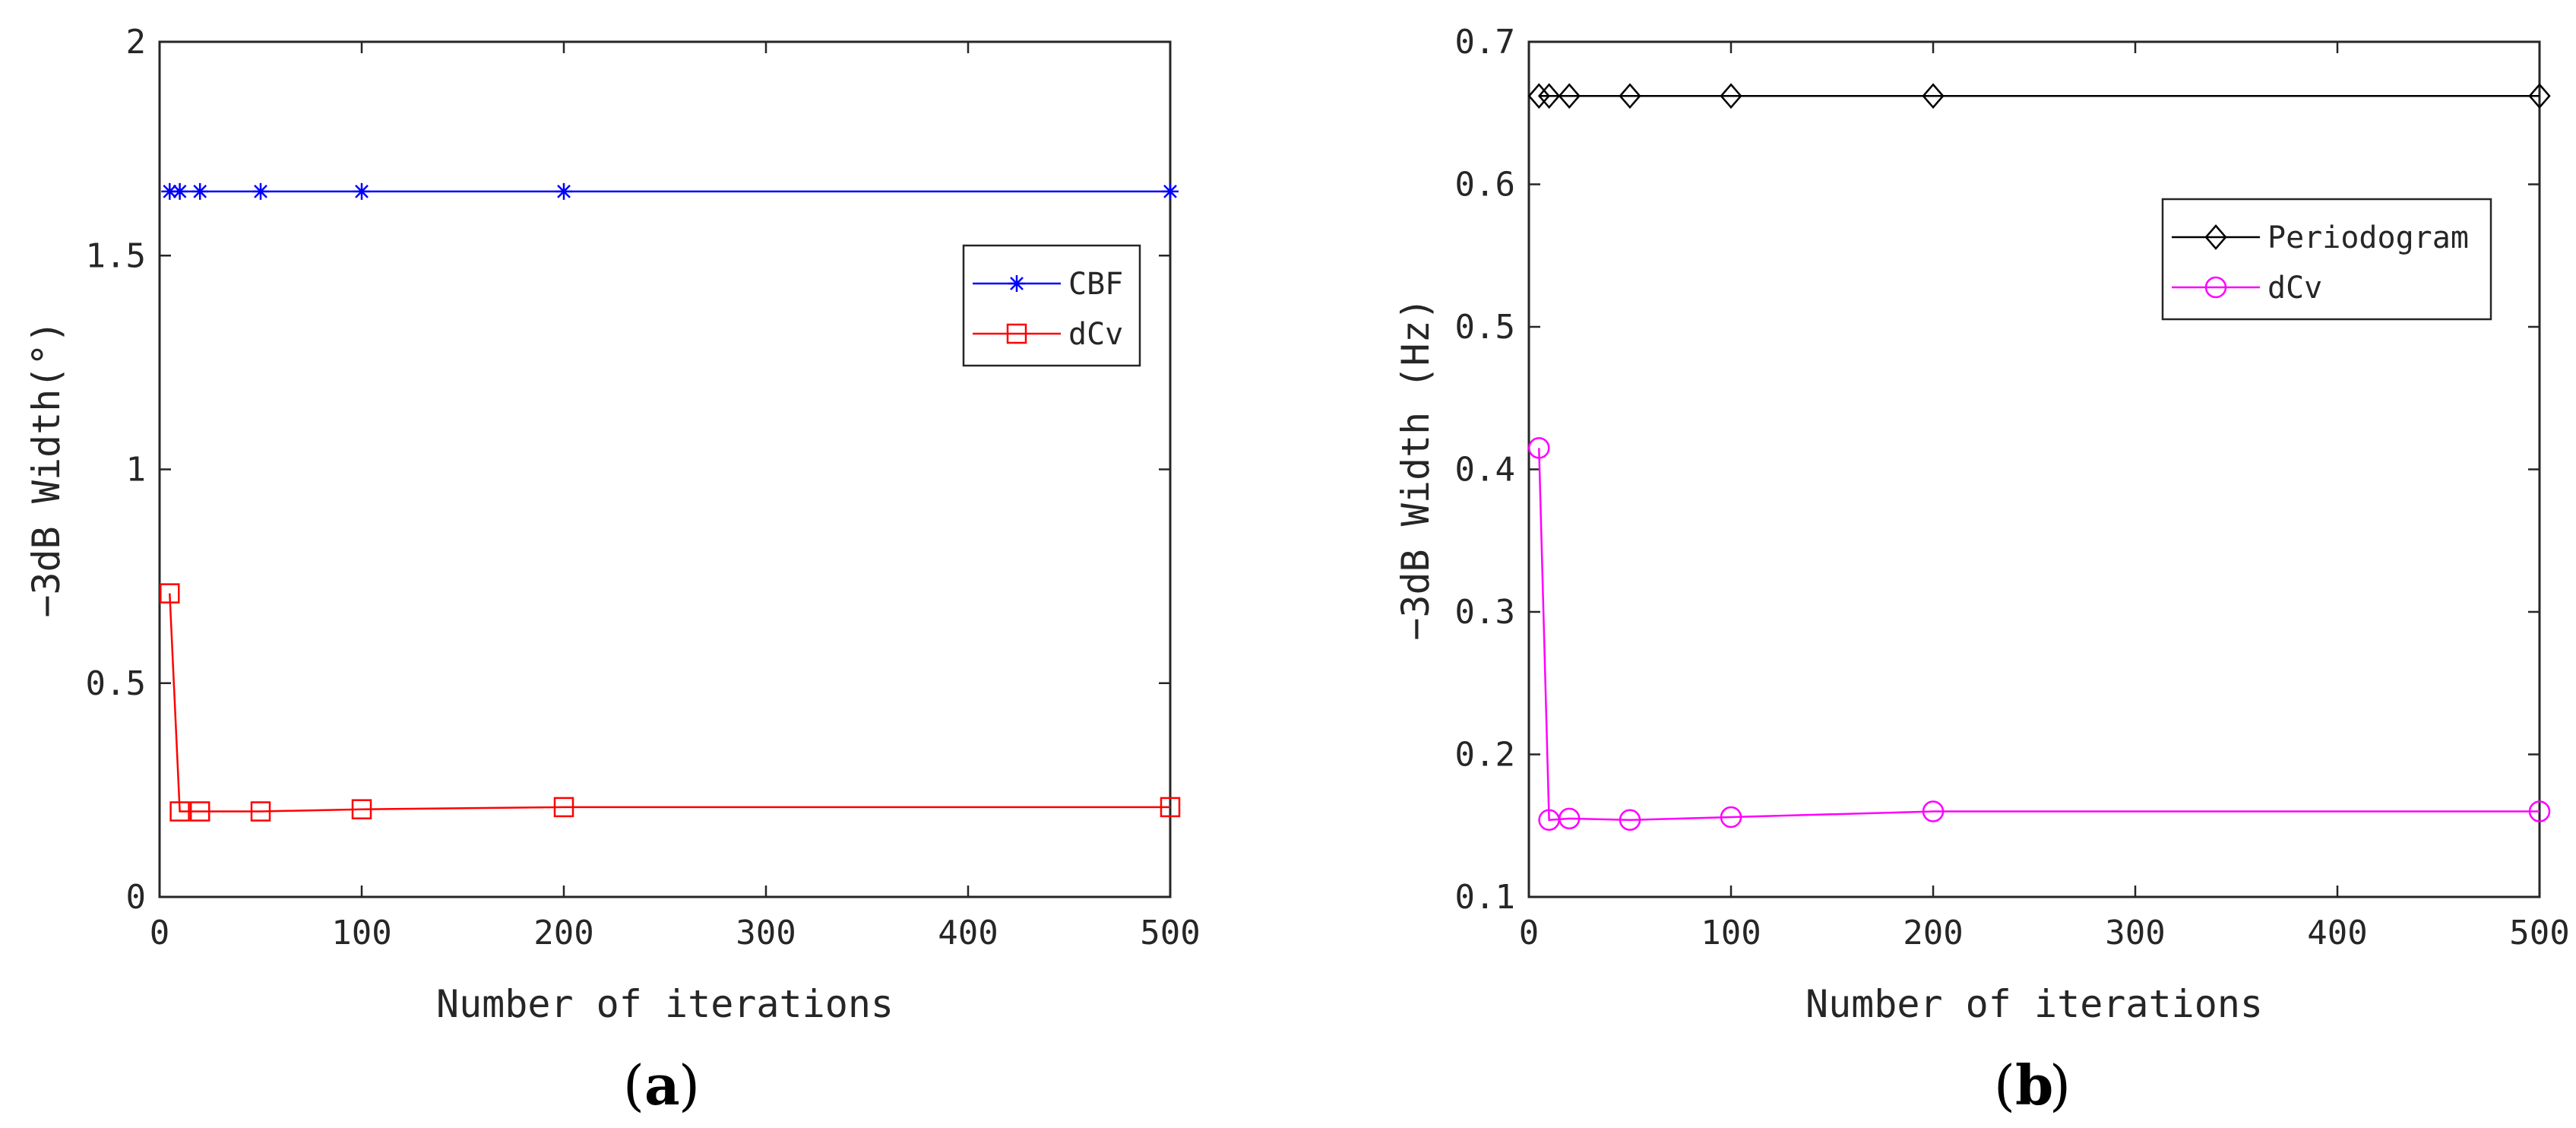 Image resolution: width=2576 pixels, height=1128 pixels. I want to click on y-tick-label: 0, so click(136, 898).